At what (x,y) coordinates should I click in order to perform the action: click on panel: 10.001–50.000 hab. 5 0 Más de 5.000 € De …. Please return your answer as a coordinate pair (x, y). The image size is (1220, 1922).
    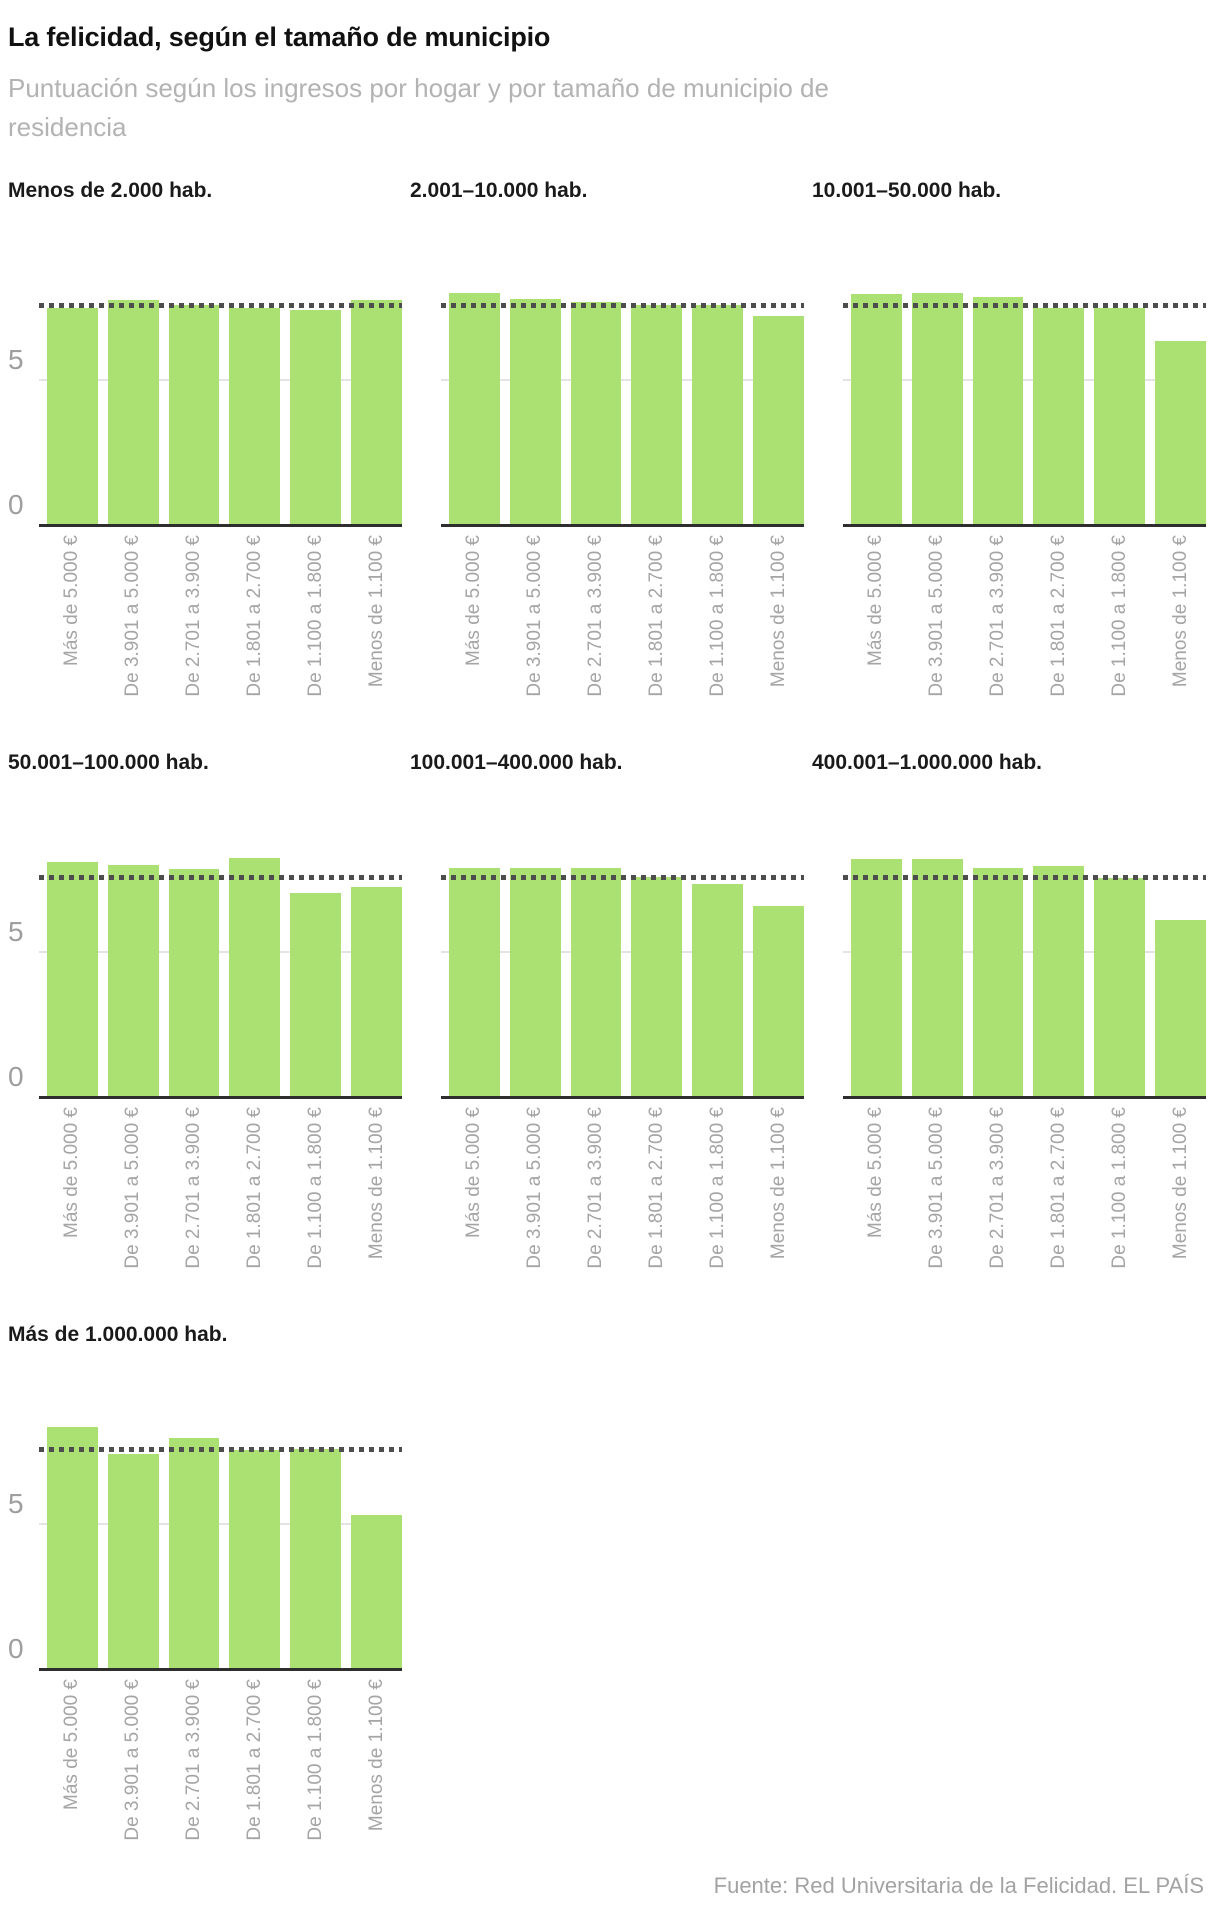
    Looking at the image, I should click on (1013, 437).